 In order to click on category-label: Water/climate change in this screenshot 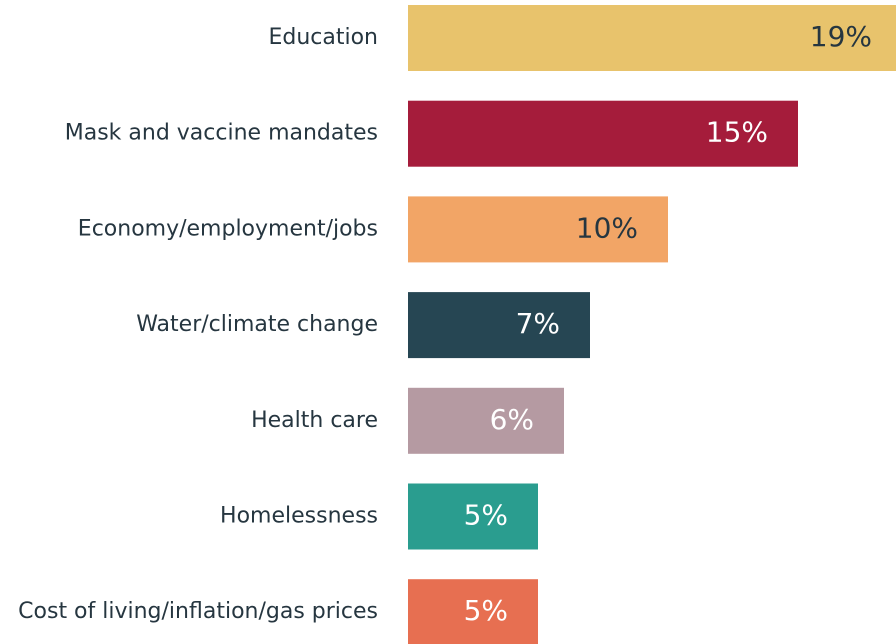, I will do `click(257, 324)`.